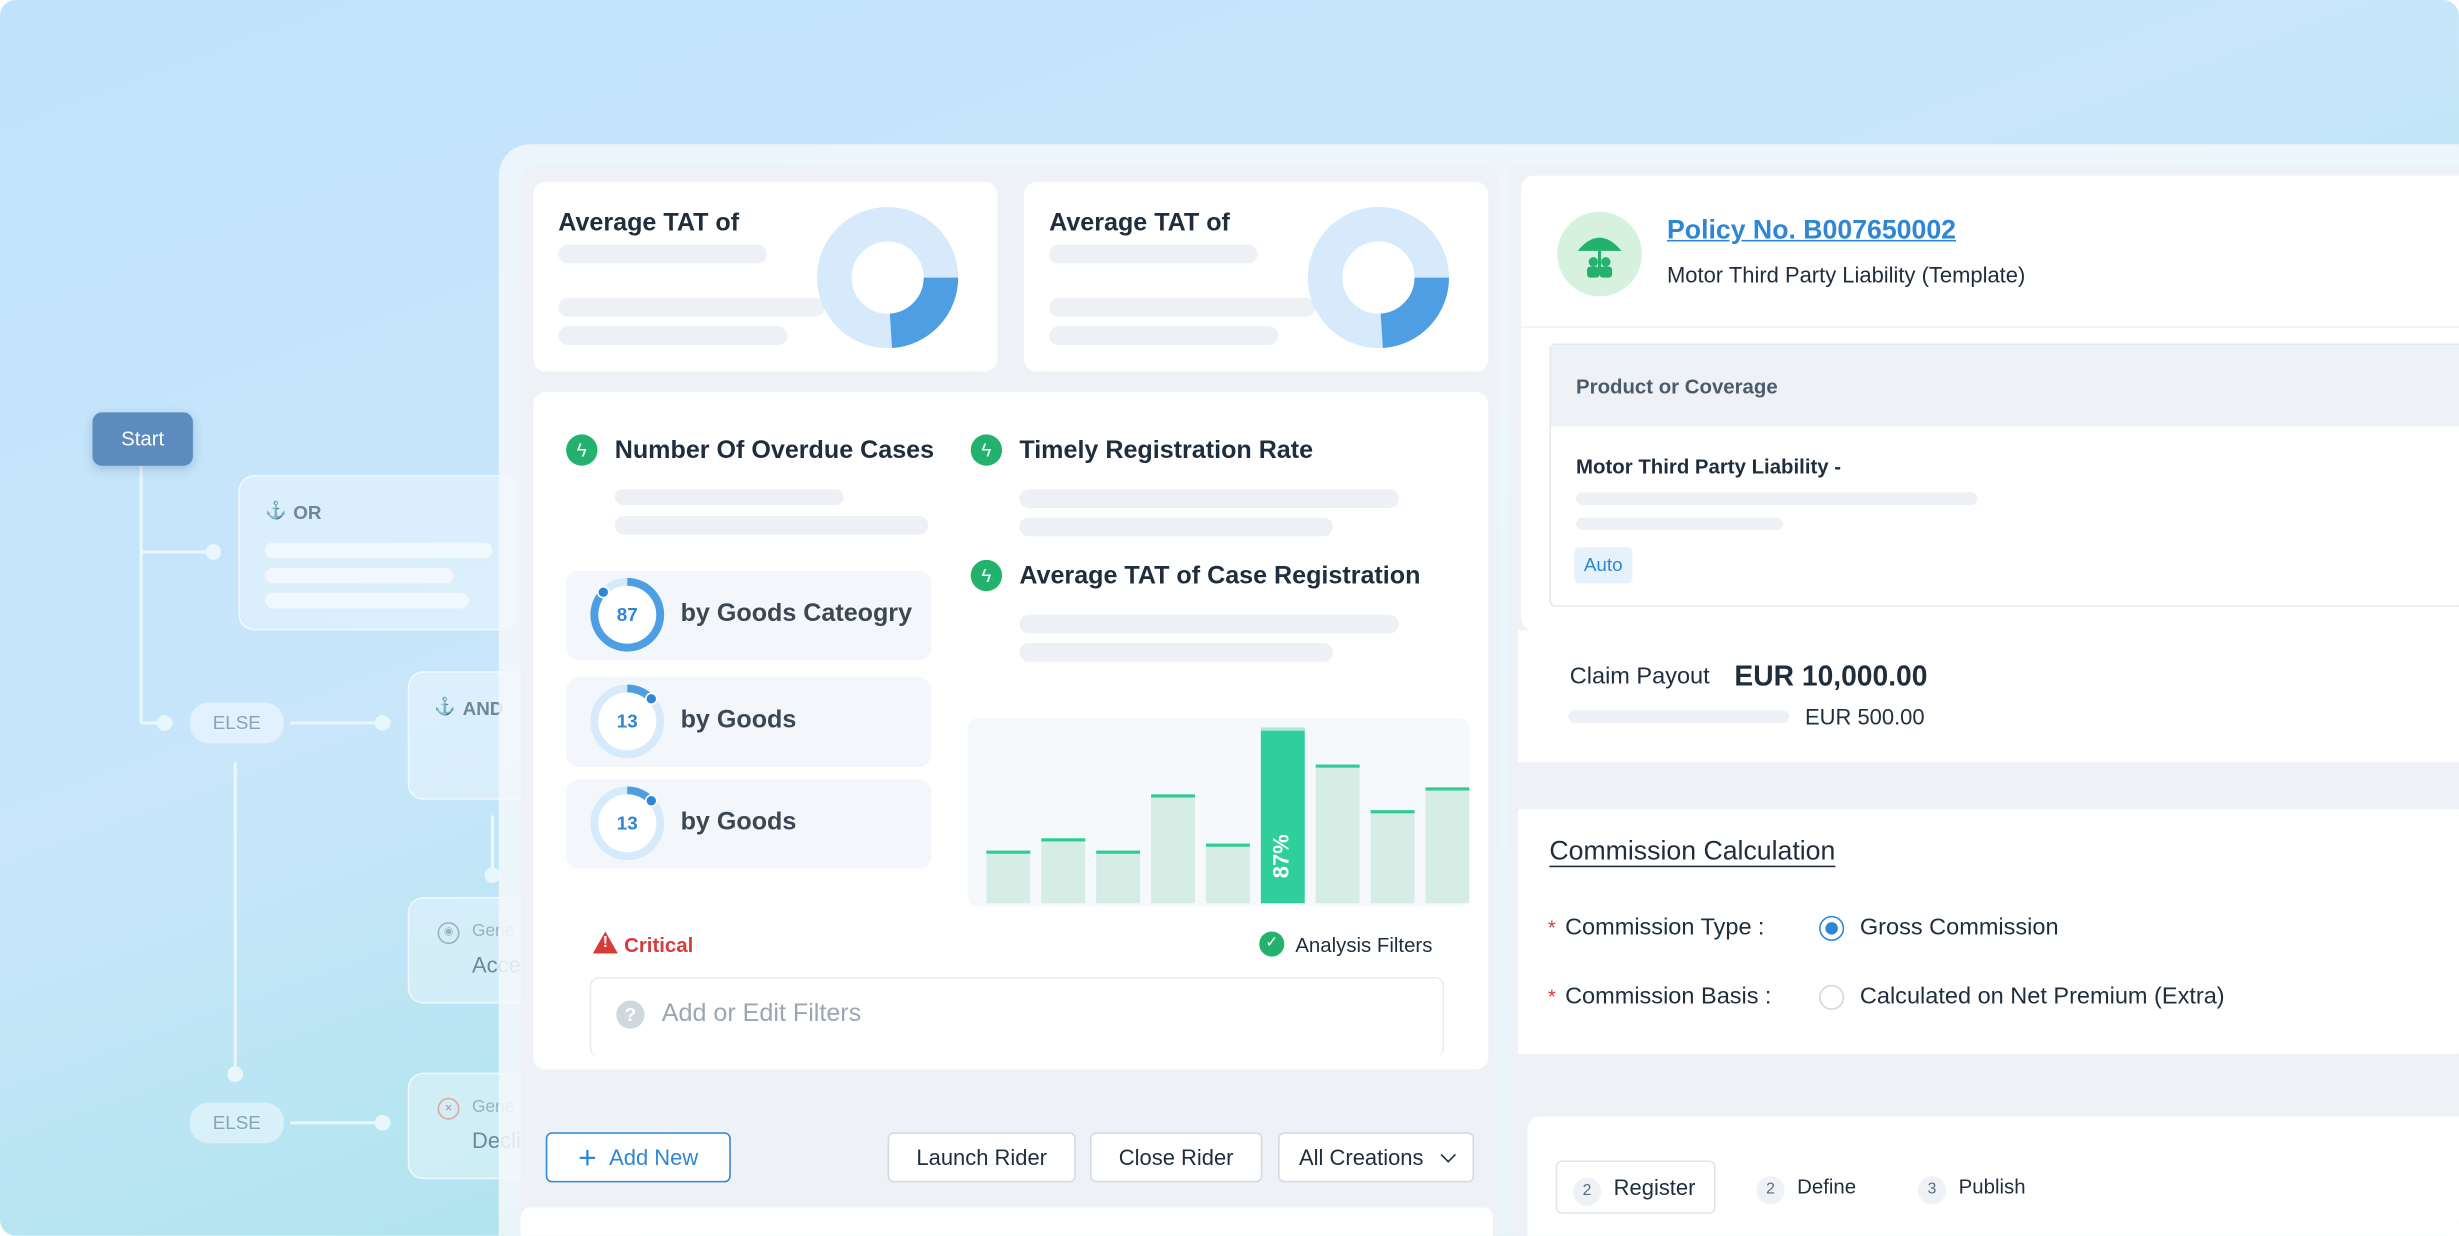  What do you see at coordinates (1599, 254) in the screenshot?
I see `umbrella-icon` at bounding box center [1599, 254].